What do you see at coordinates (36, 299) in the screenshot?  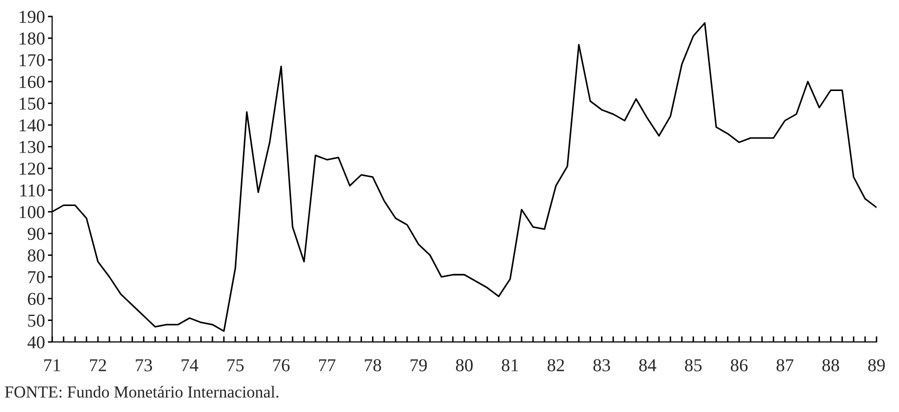 I see `y-tick-label: 60` at bounding box center [36, 299].